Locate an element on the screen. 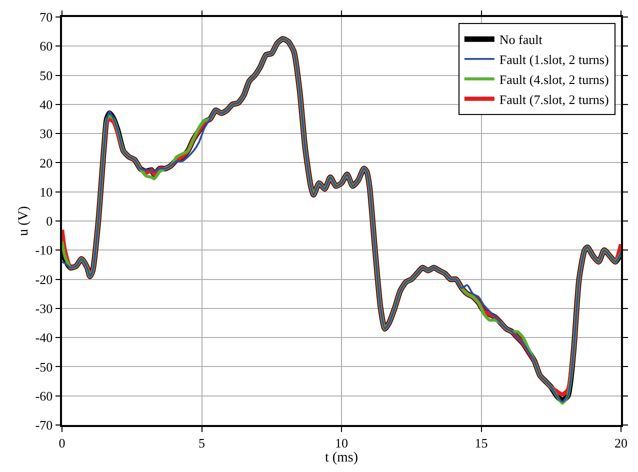  y-tick-label: 20 is located at coordinates (46, 162).